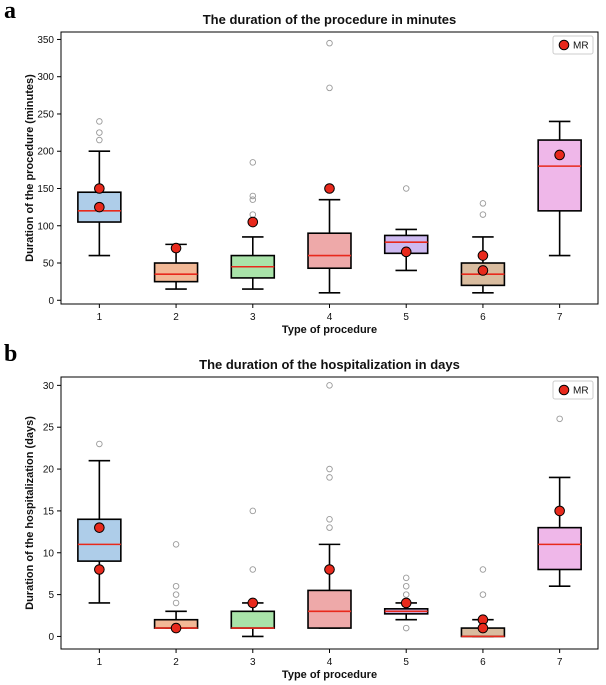  What do you see at coordinates (330, 19) in the screenshot?
I see `chart-title: The duration of the procedure in minutes` at bounding box center [330, 19].